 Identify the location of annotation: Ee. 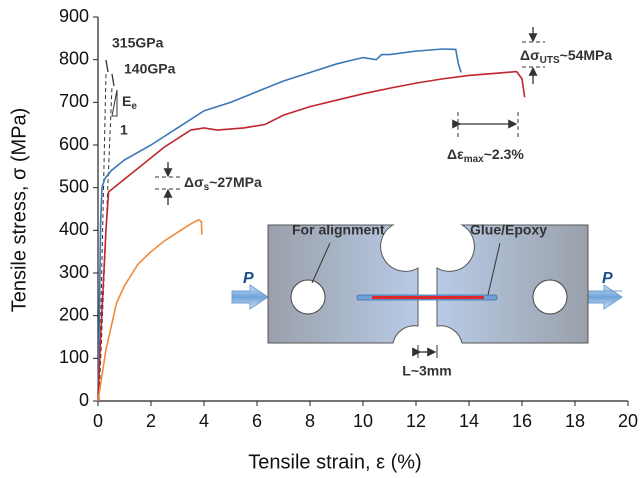
(129, 102).